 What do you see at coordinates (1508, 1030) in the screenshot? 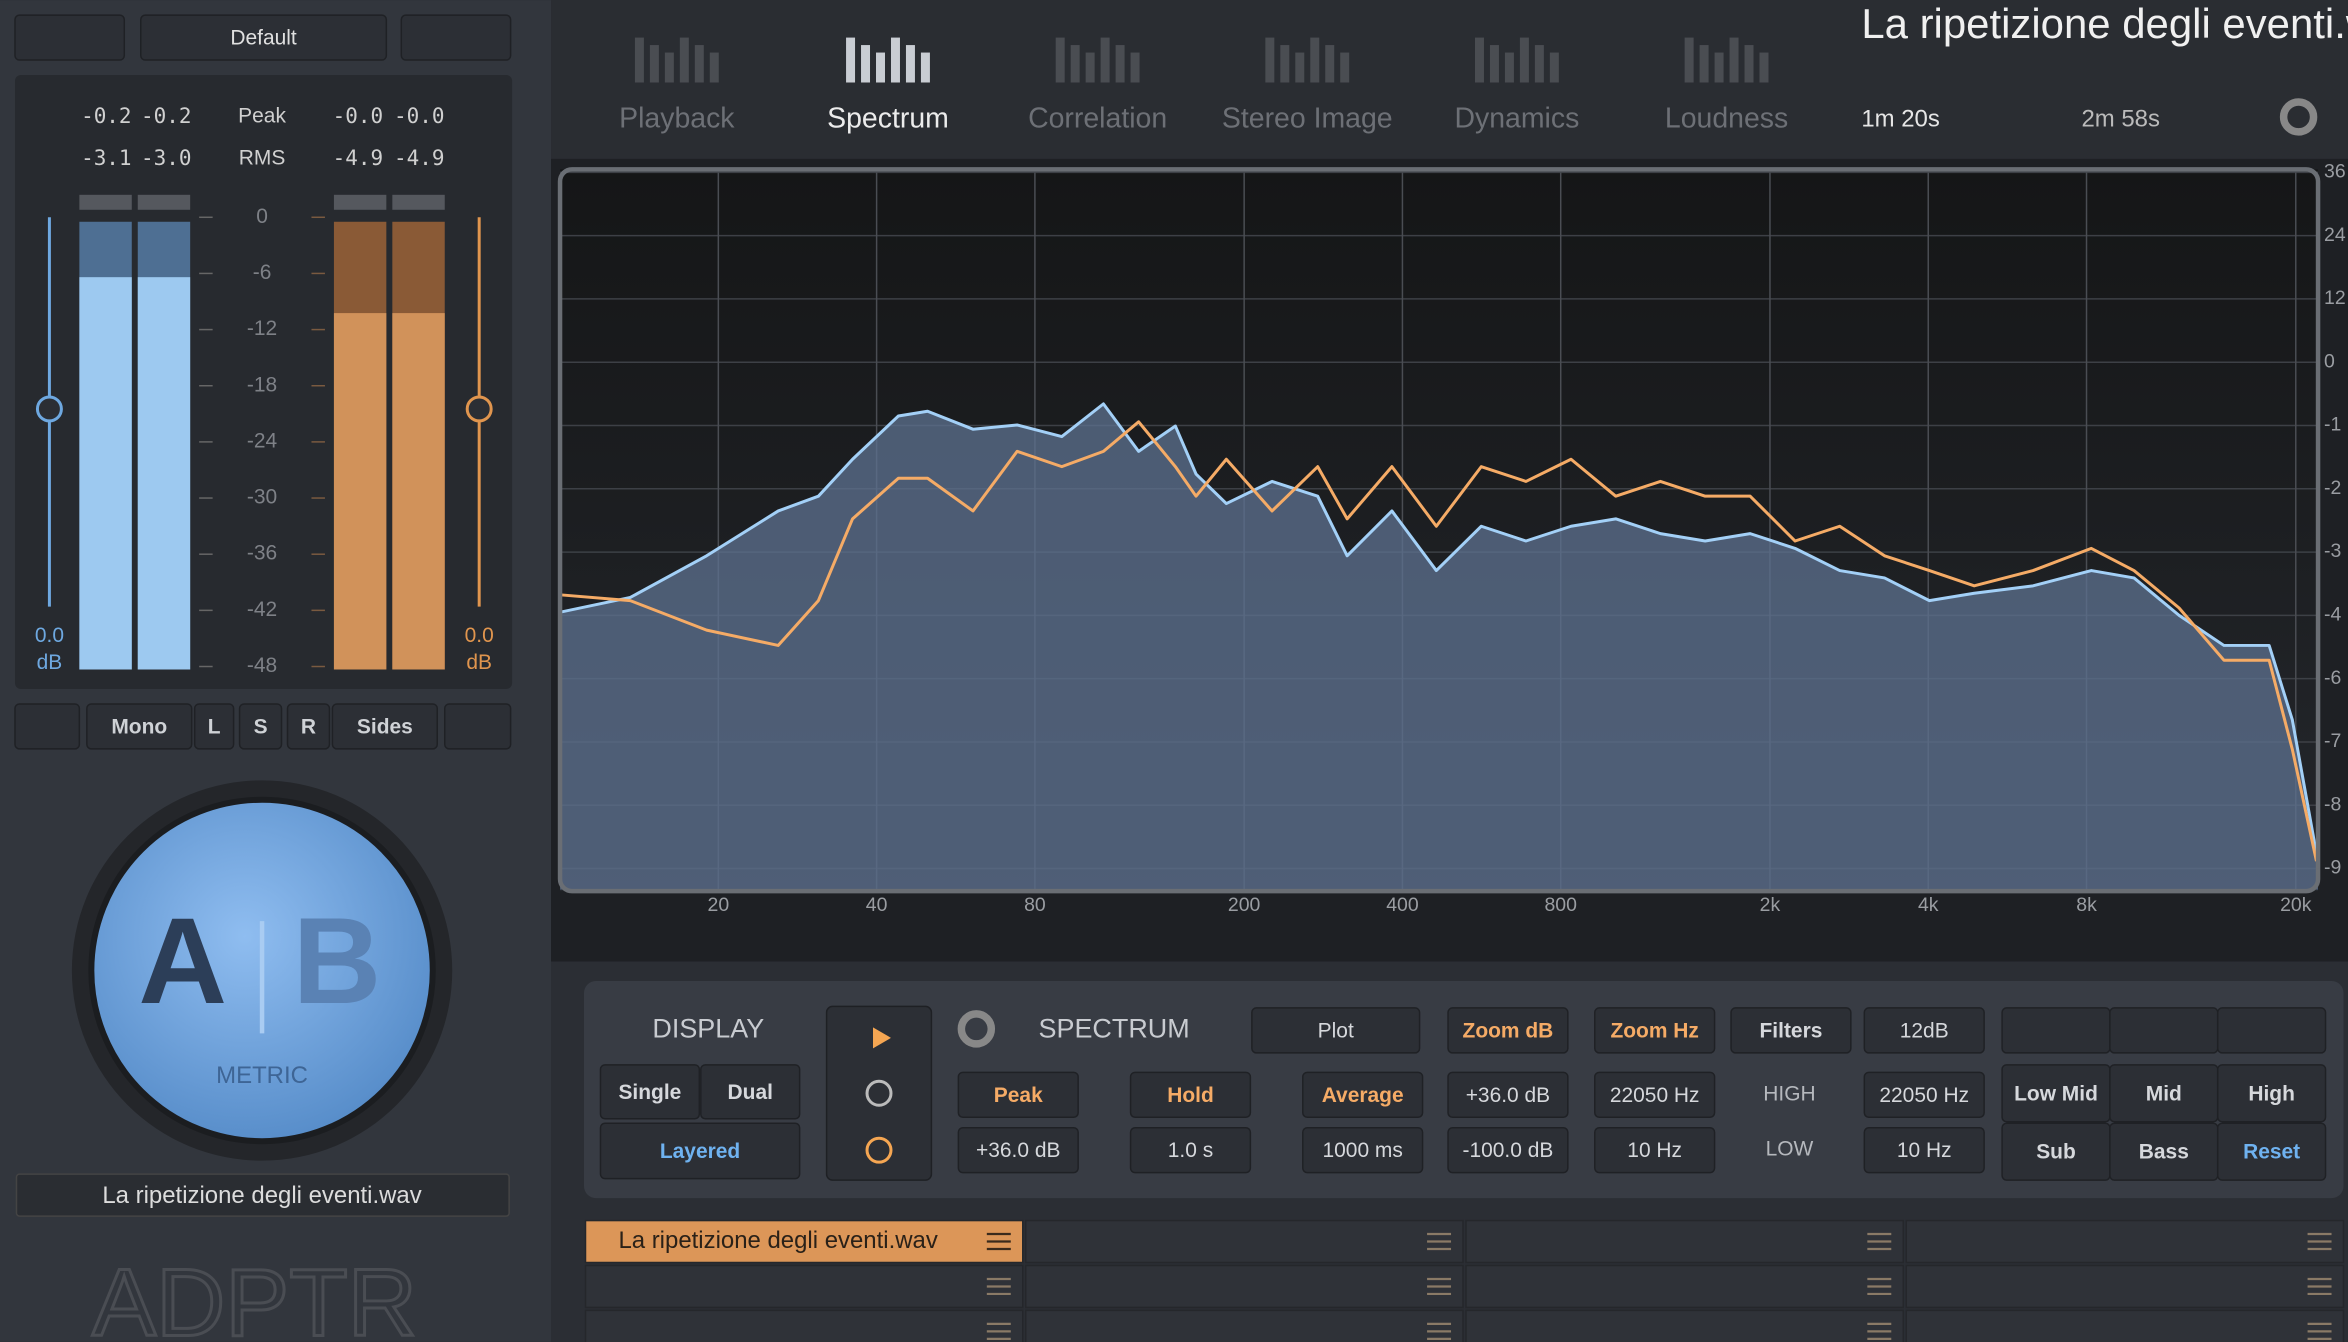
I see `zoom-db-button` at bounding box center [1508, 1030].